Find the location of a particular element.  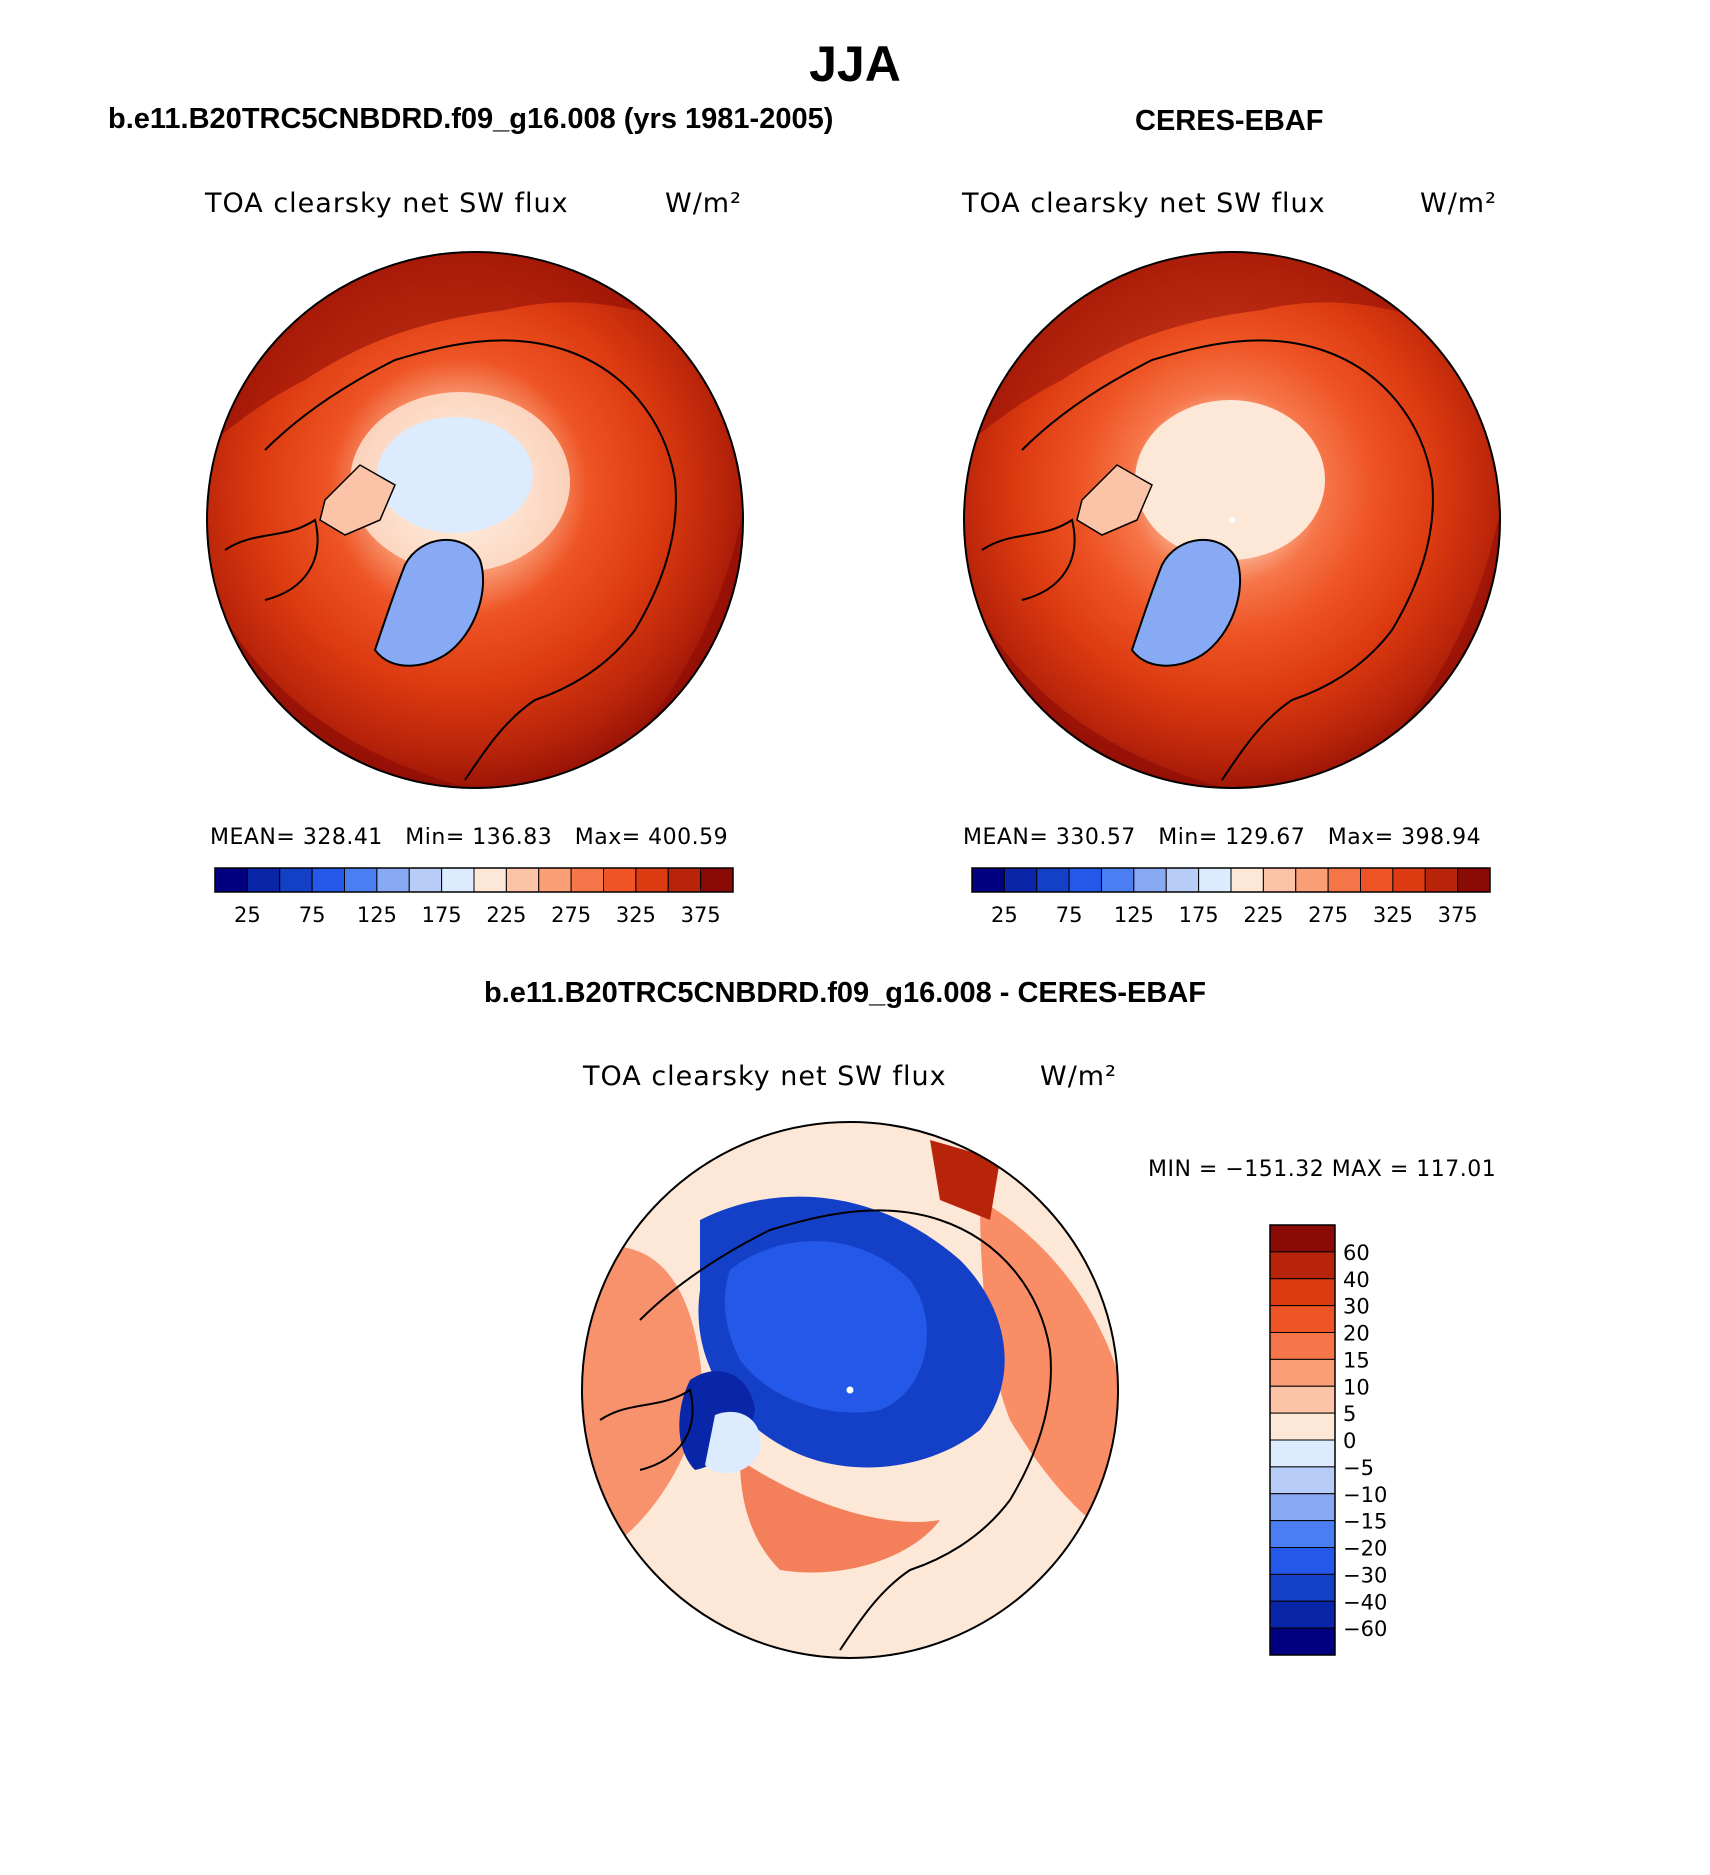

colorbar-tick-label: 375 is located at coordinates (1458, 915).